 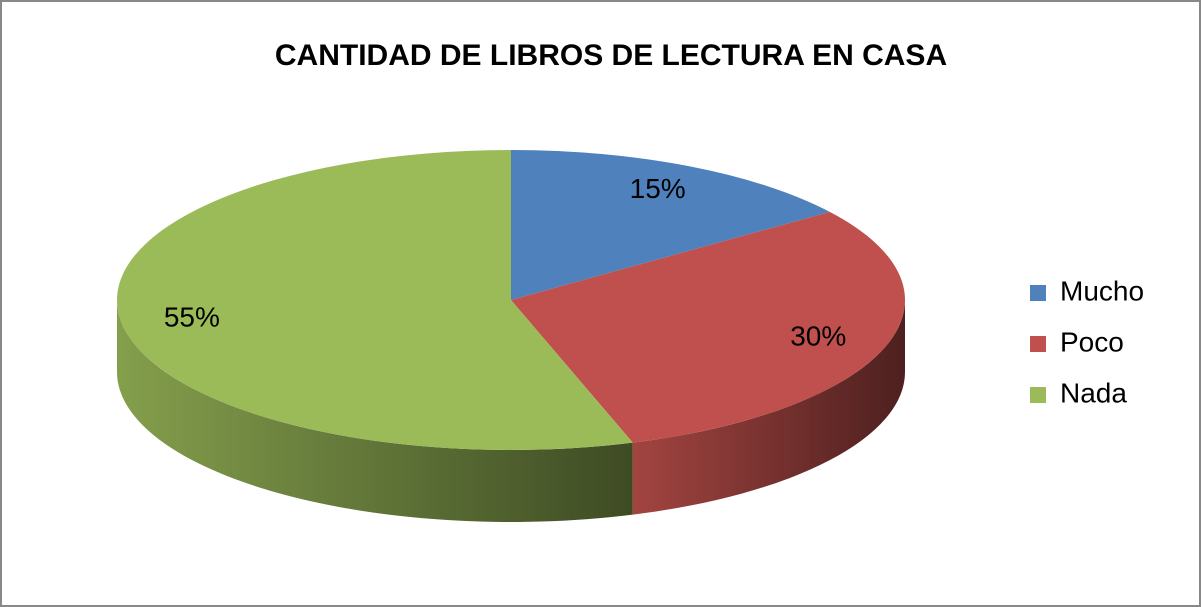 What do you see at coordinates (1093, 392) in the screenshot?
I see `legend-label: Nada` at bounding box center [1093, 392].